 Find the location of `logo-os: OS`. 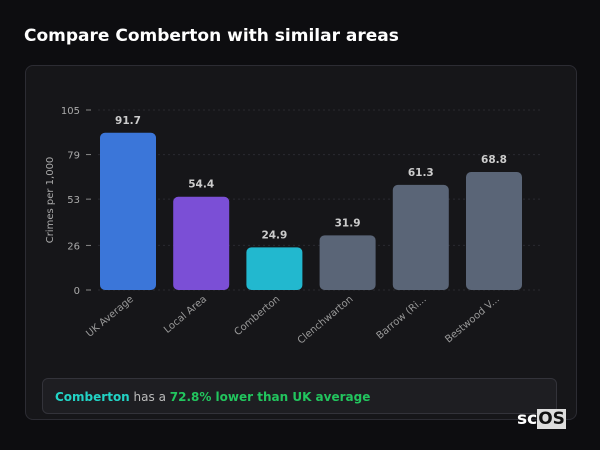

logo-os: OS is located at coordinates (551, 419).